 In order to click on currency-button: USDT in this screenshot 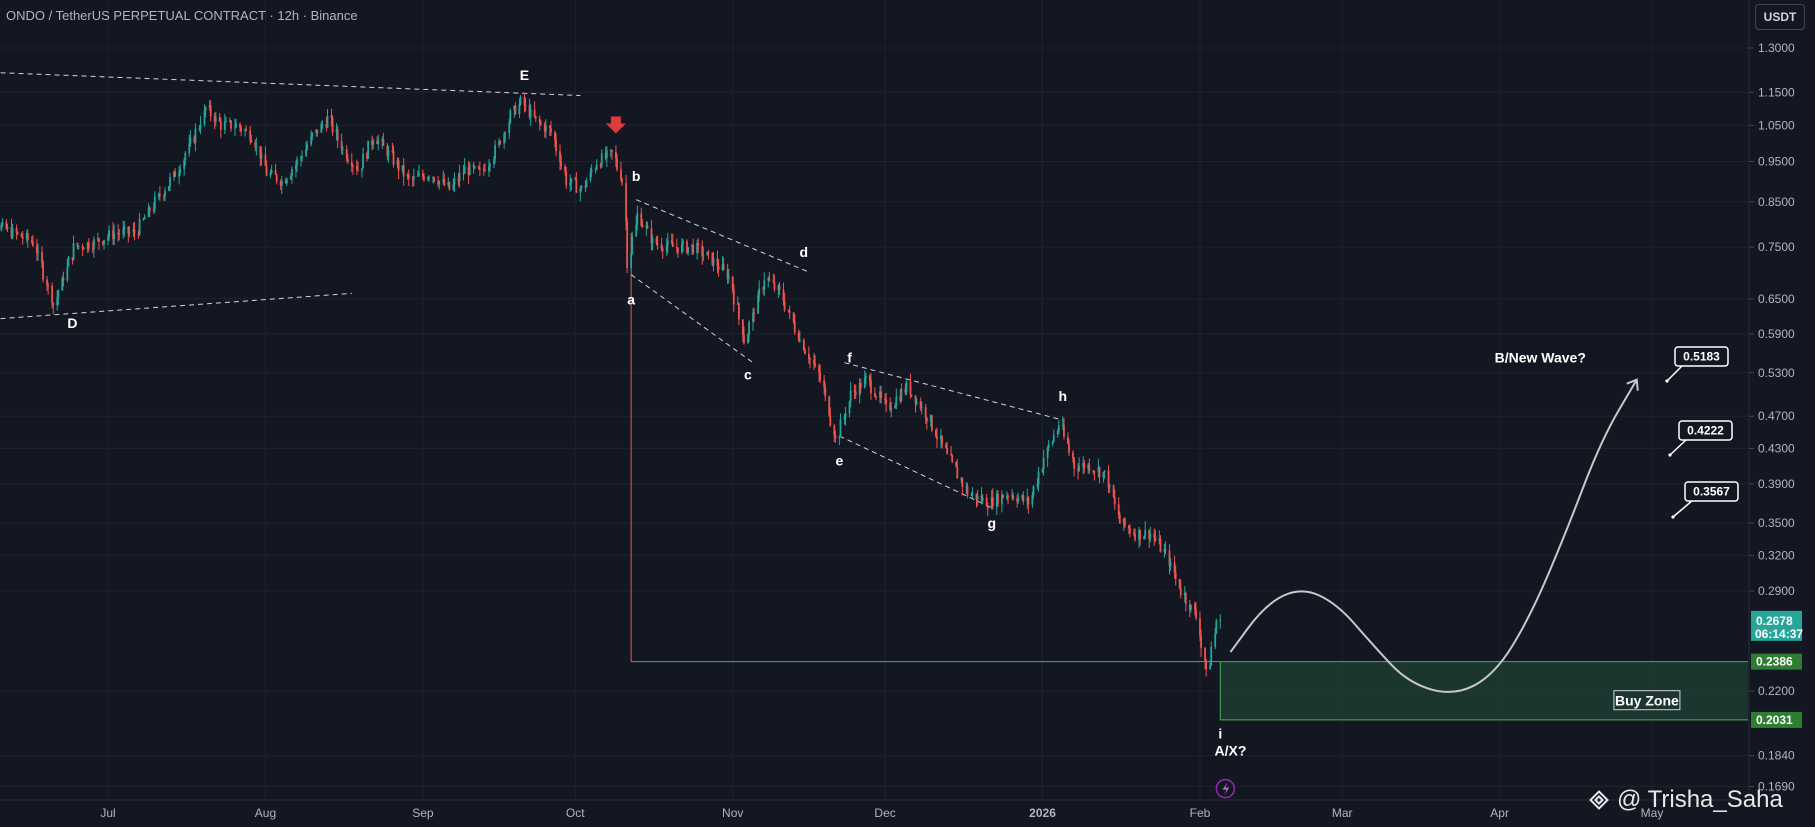, I will do `click(1780, 17)`.